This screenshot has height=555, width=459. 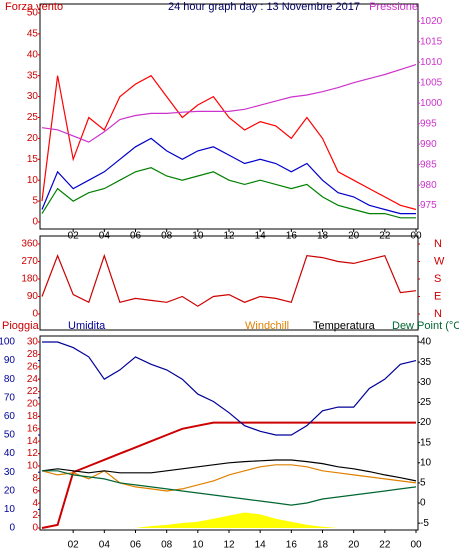 I want to click on y-tick-label: 180, so click(x=29, y=279).